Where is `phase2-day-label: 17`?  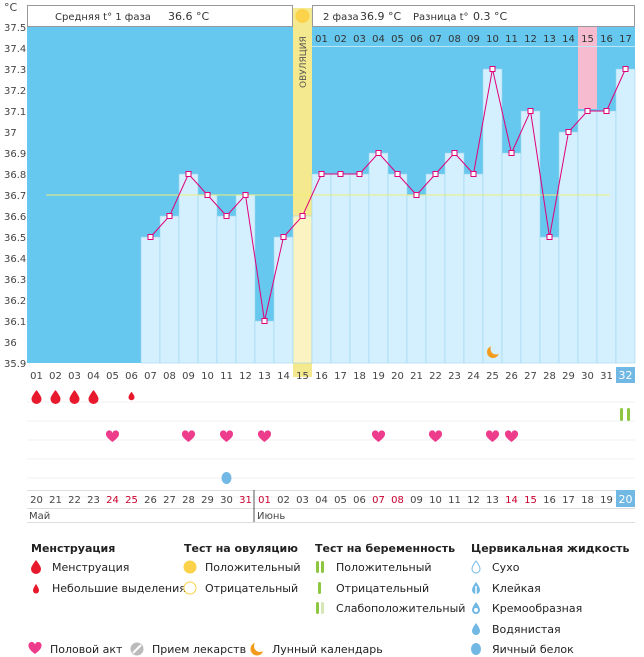
phase2-day-label: 17 is located at coordinates (625, 39).